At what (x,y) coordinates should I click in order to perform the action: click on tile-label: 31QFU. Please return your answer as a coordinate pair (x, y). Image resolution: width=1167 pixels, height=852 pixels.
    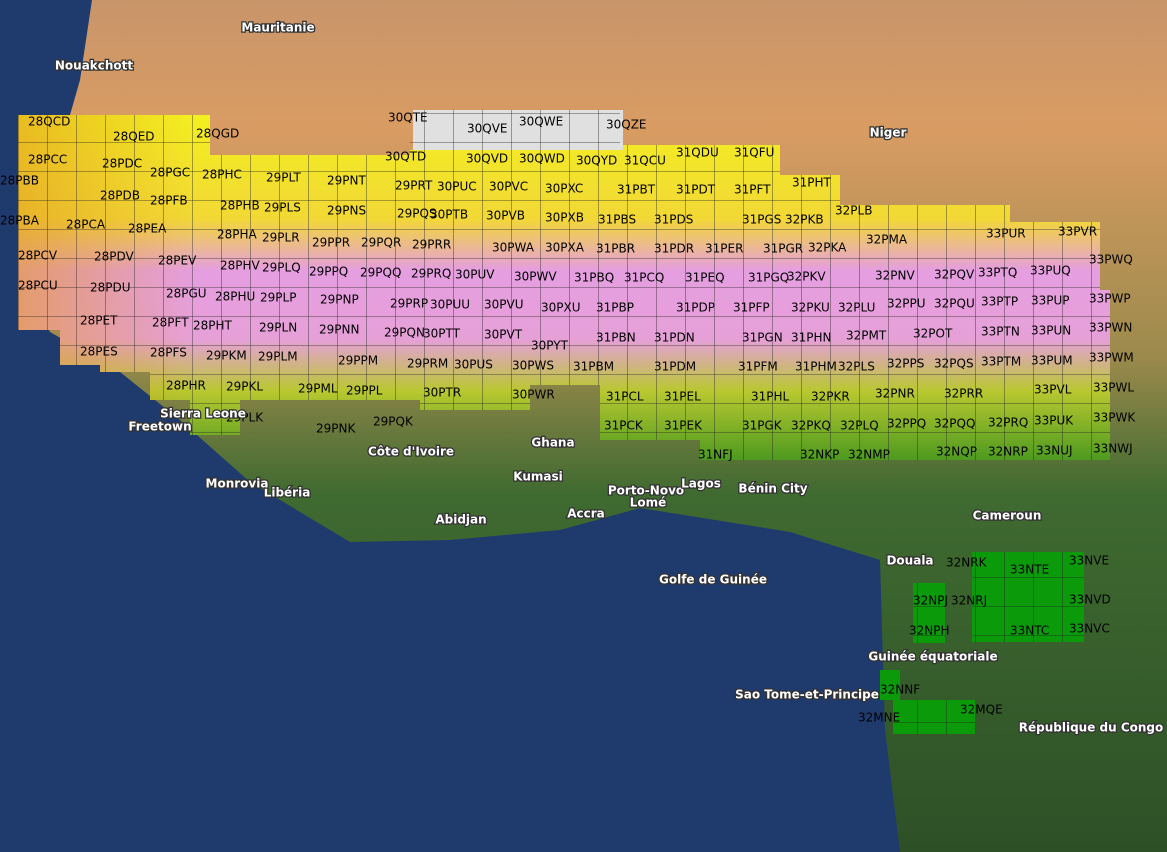
    Looking at the image, I should click on (754, 153).